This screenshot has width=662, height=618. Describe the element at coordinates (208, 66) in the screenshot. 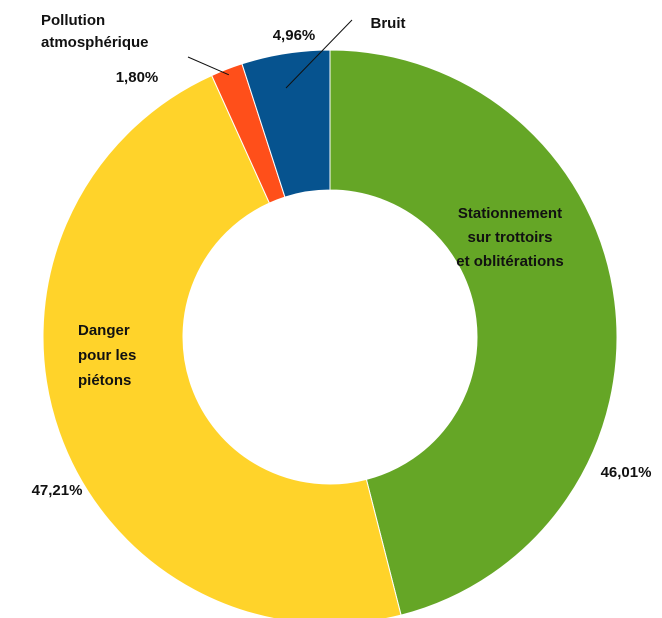

I see `leader-pollution` at that location.